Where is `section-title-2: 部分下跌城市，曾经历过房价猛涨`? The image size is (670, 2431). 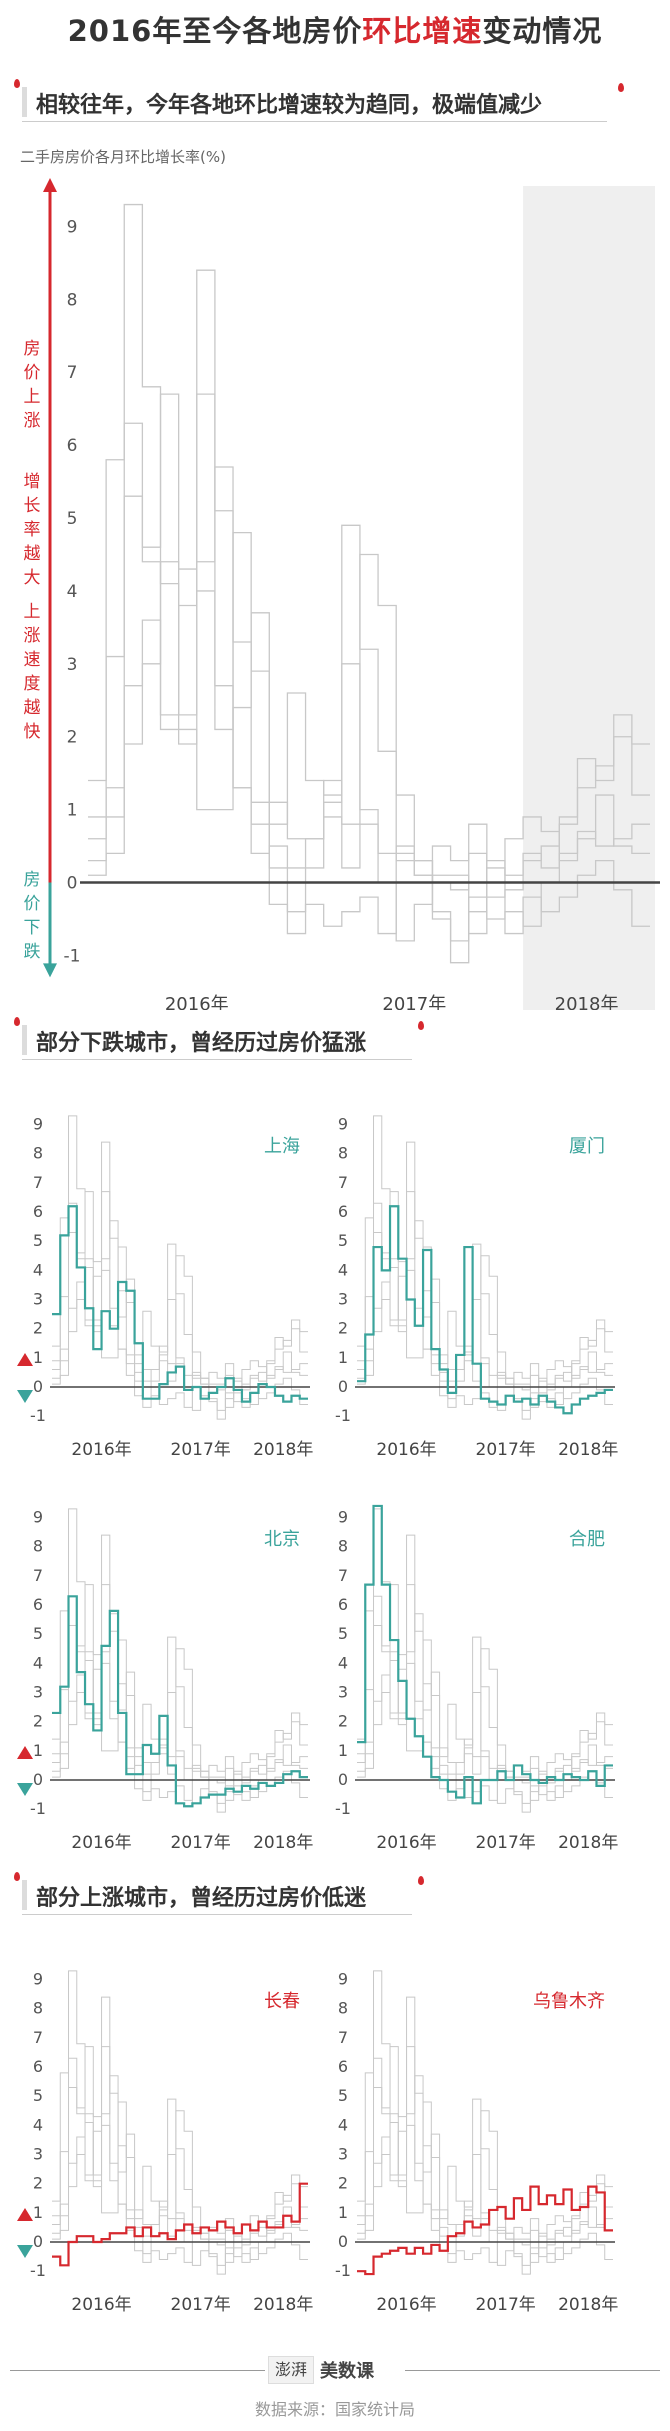 section-title-2: 部分下跌城市，曾经历过房价猛涨 is located at coordinates (201, 1043).